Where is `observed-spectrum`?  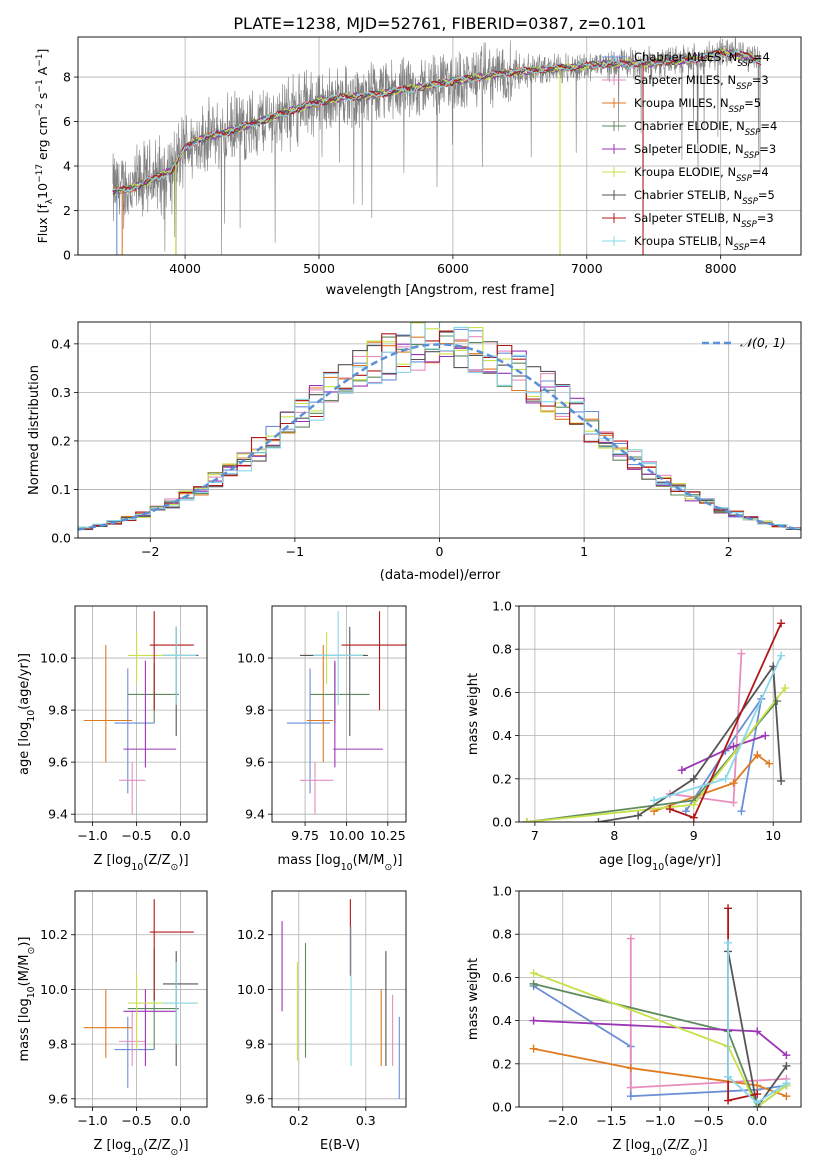 observed-spectrum is located at coordinates (436, 146).